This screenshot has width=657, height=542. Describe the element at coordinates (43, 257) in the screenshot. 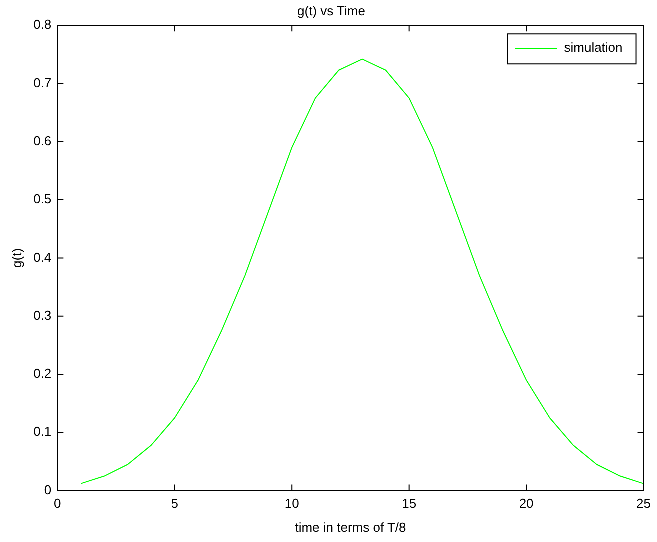

I see `y-tick-label: 0.4` at that location.